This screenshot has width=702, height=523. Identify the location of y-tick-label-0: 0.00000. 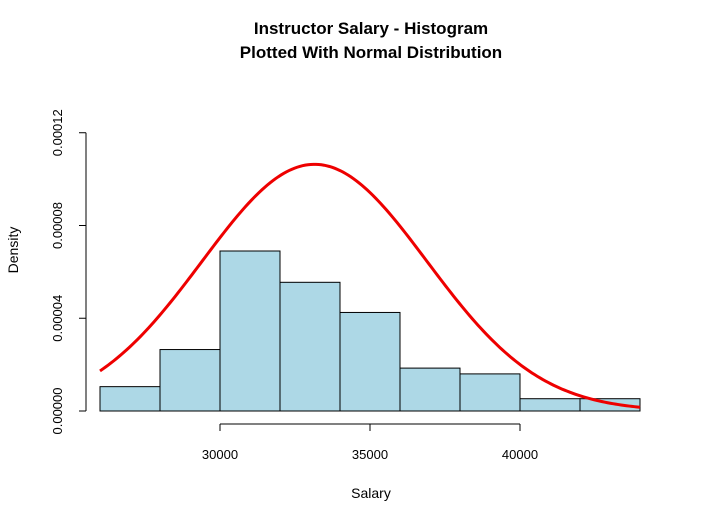
(57, 411).